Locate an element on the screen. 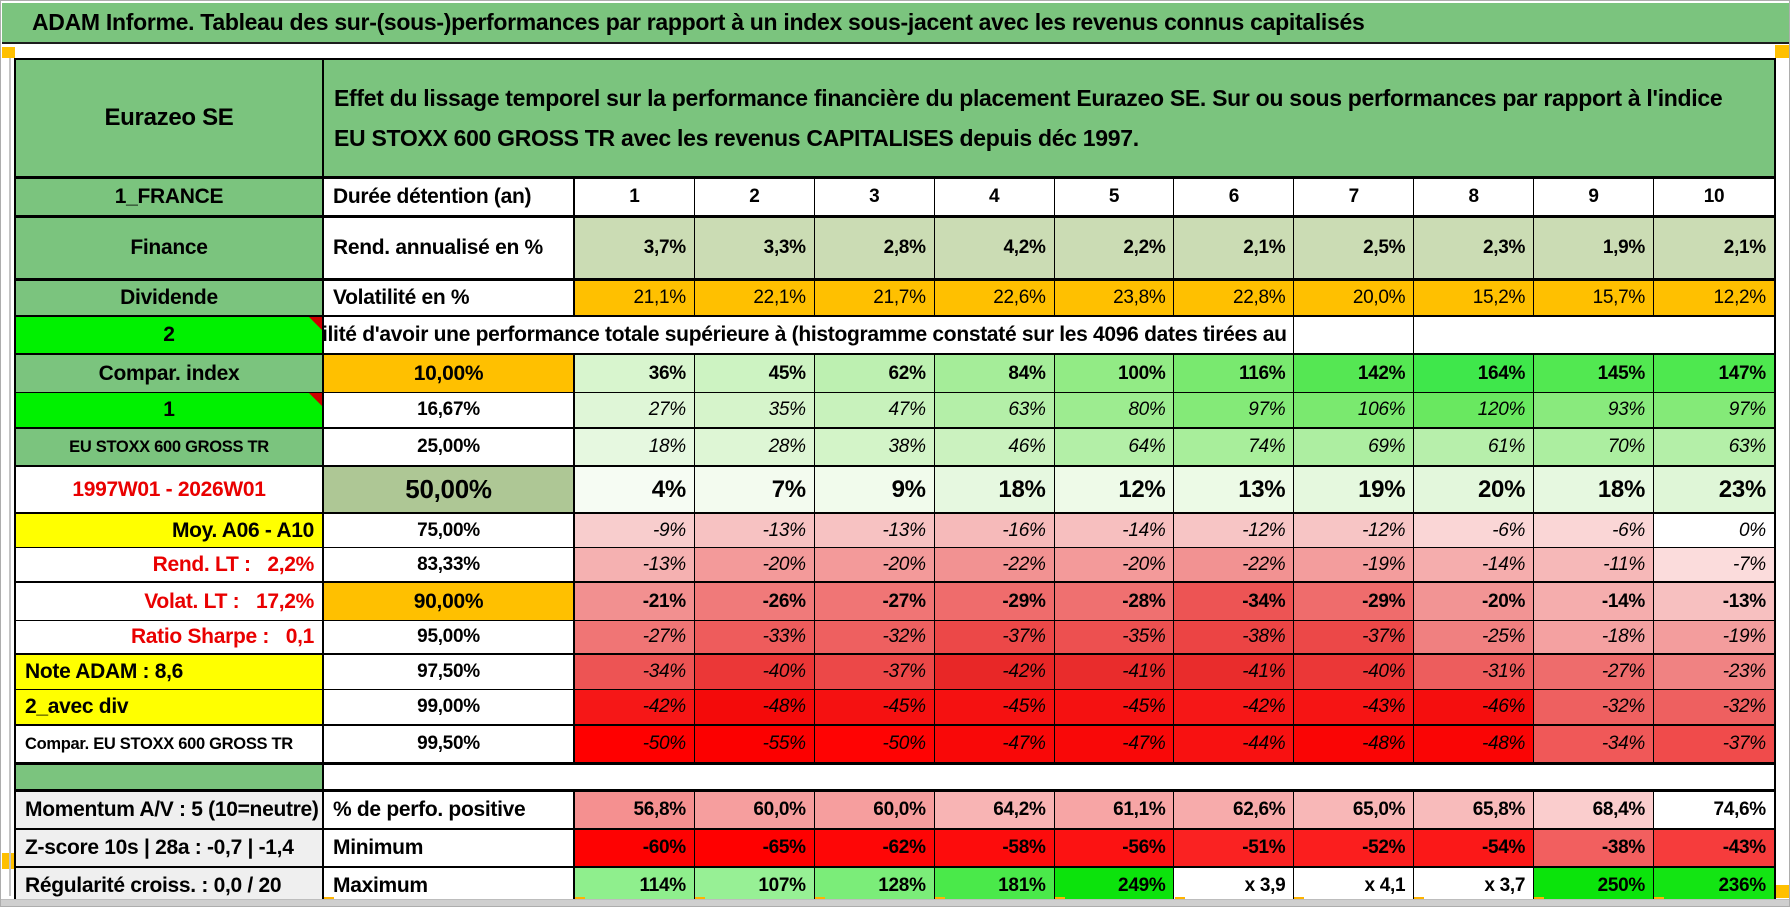 This screenshot has height=907, width=1790. data-cell-p975-y4: -42% is located at coordinates (994, 672).